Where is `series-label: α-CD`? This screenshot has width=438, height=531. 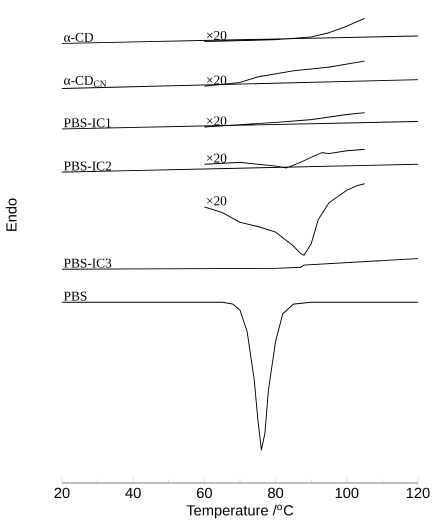
series-label: α-CD is located at coordinates (79, 37).